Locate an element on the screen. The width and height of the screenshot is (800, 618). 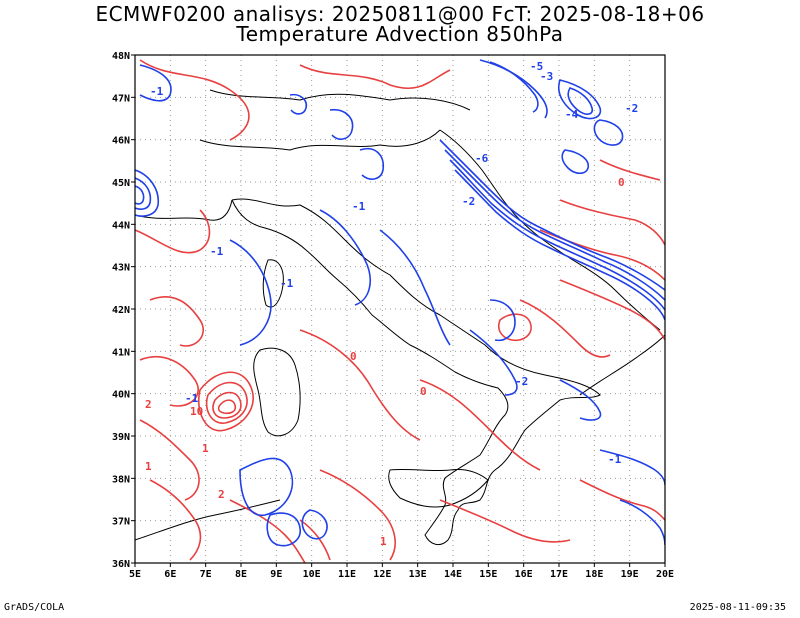
lon-tick-label: 6E is located at coordinates (170, 574).